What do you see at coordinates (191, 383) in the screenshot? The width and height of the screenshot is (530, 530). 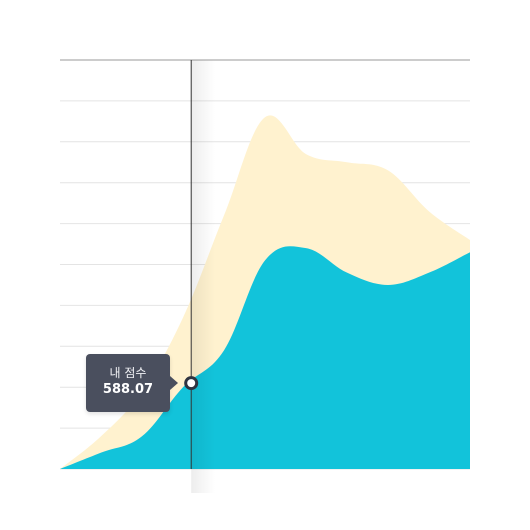 I see `cursor-marker` at bounding box center [191, 383].